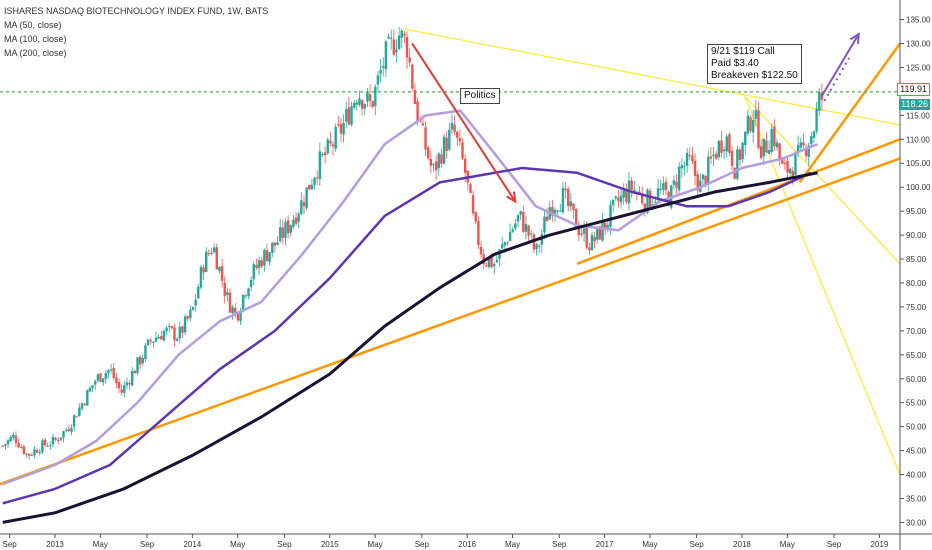 The height and width of the screenshot is (550, 932). What do you see at coordinates (735, 63) in the screenshot?
I see `call-line-2: Paid $3.40` at bounding box center [735, 63].